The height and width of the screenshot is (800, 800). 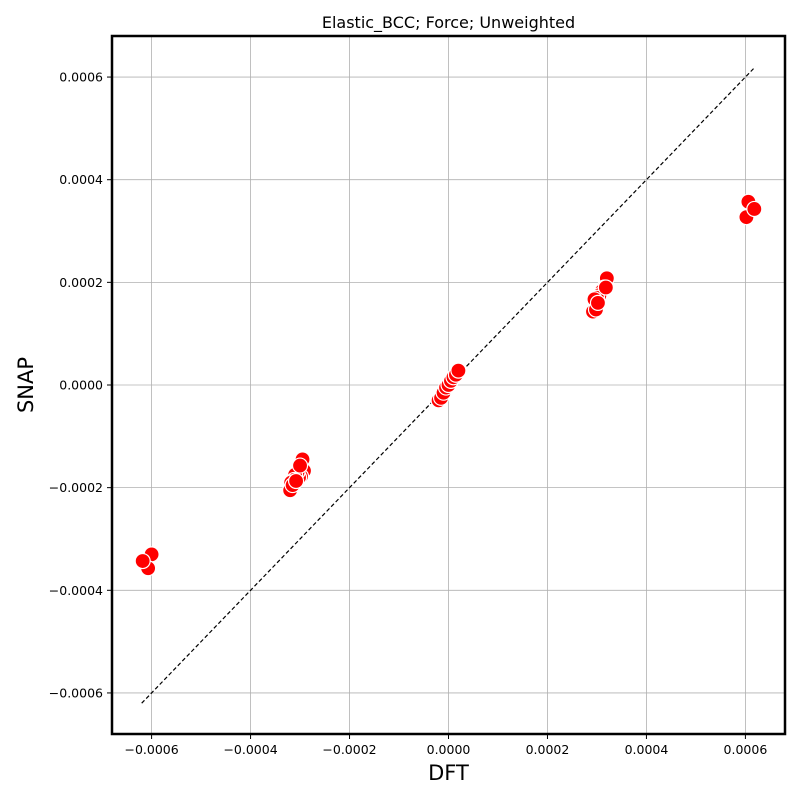 What do you see at coordinates (349, 749) in the screenshot?
I see `x-tick-label: −0.0002` at bounding box center [349, 749].